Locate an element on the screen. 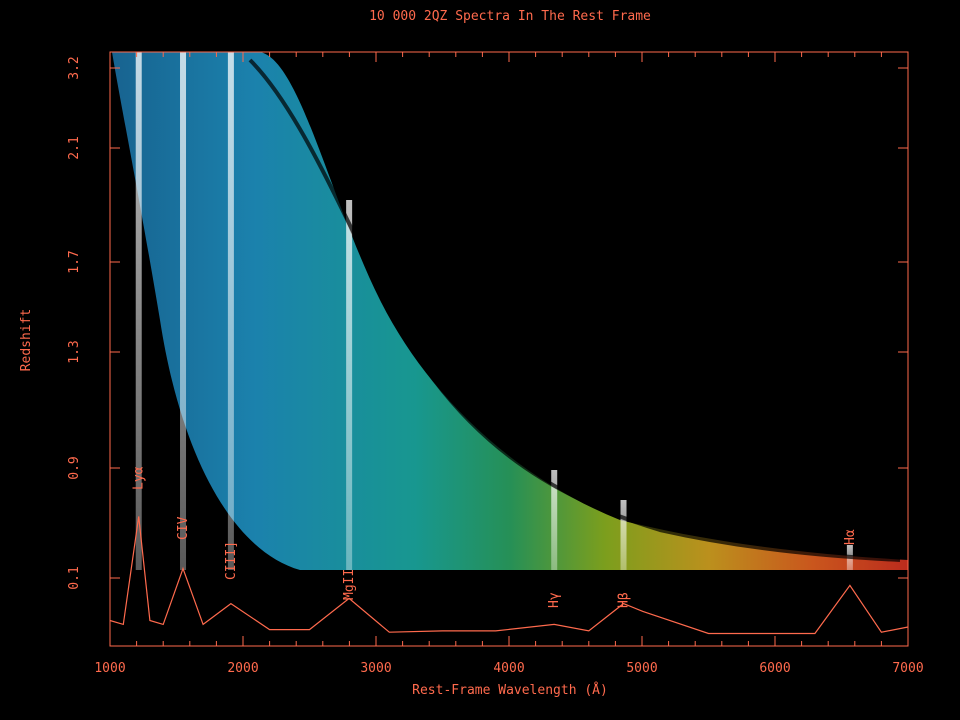  x-tick-label: 6000 is located at coordinates (774, 668).